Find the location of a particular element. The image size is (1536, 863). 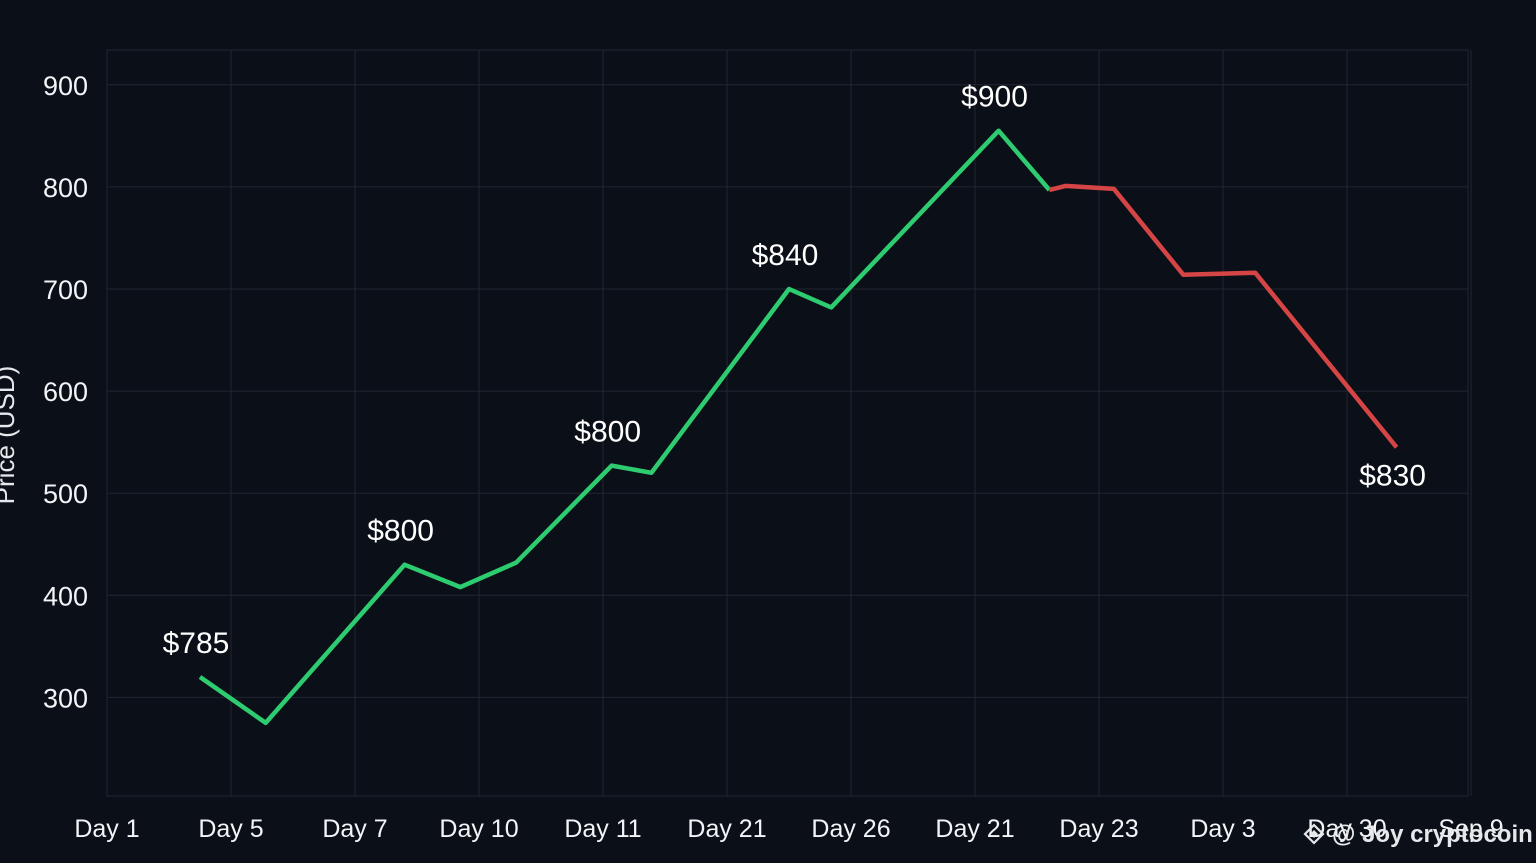

x-tick-label: Day 23 is located at coordinates (1098, 829).